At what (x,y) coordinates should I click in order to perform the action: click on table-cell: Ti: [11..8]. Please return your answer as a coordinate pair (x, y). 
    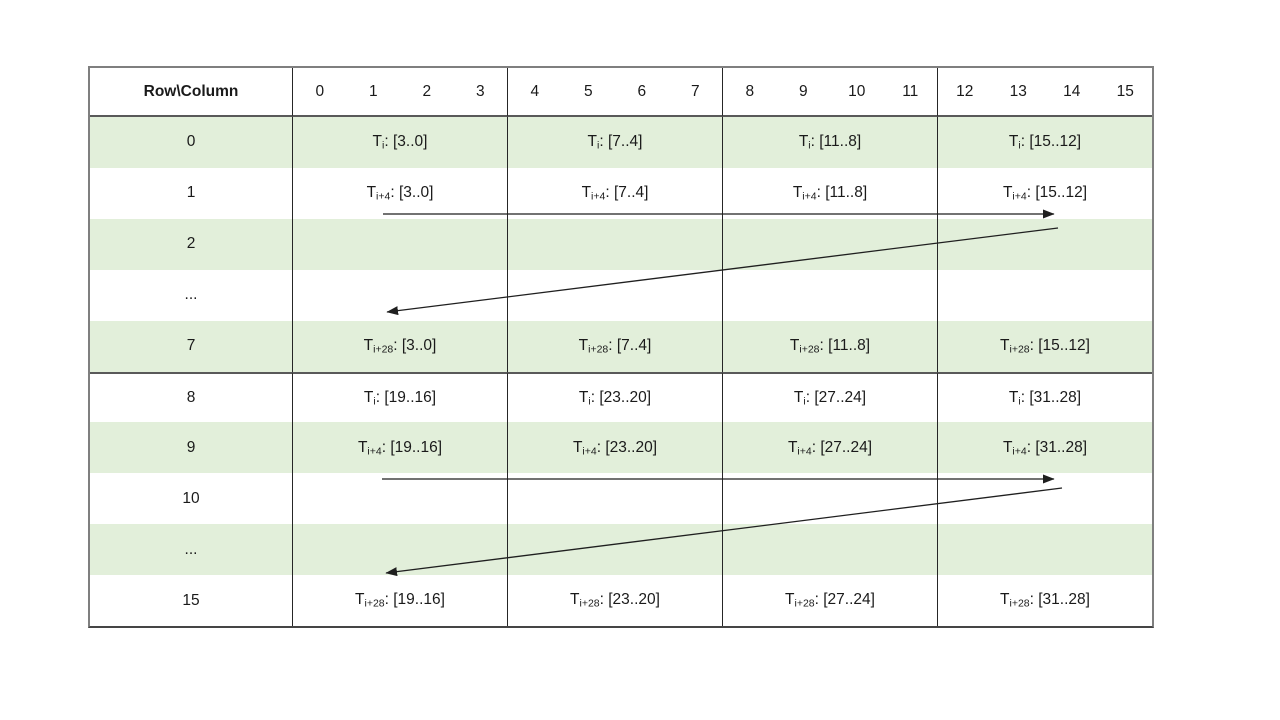
    Looking at the image, I should click on (829, 142).